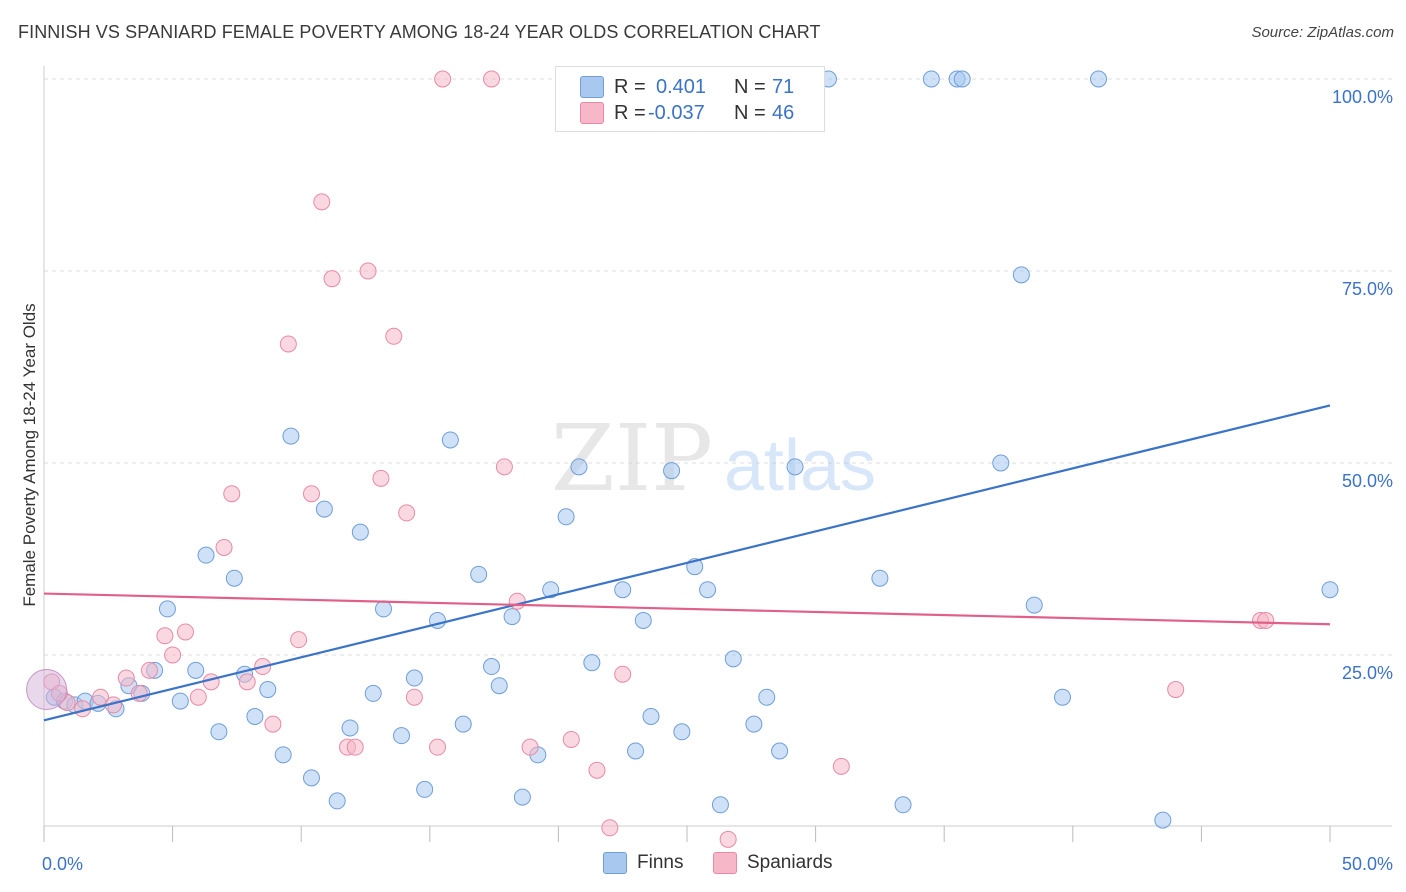  I want to click on finns-legend-swatch, so click(615, 863).